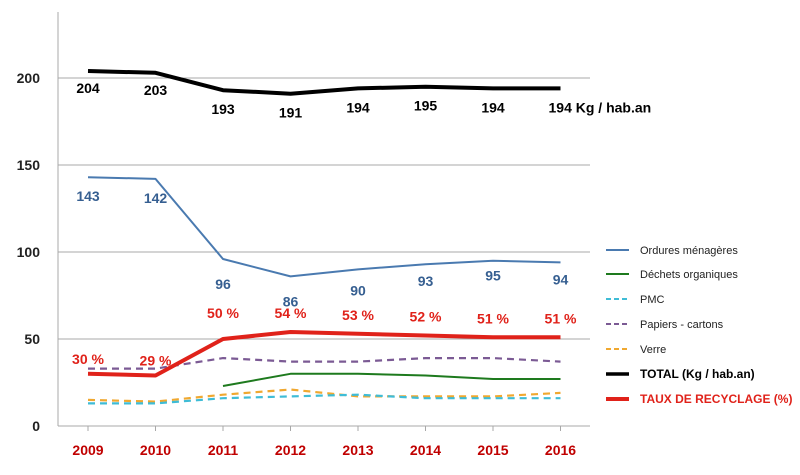 Image resolution: width=800 pixels, height=475 pixels. I want to click on data-label: 53 %, so click(358, 315).